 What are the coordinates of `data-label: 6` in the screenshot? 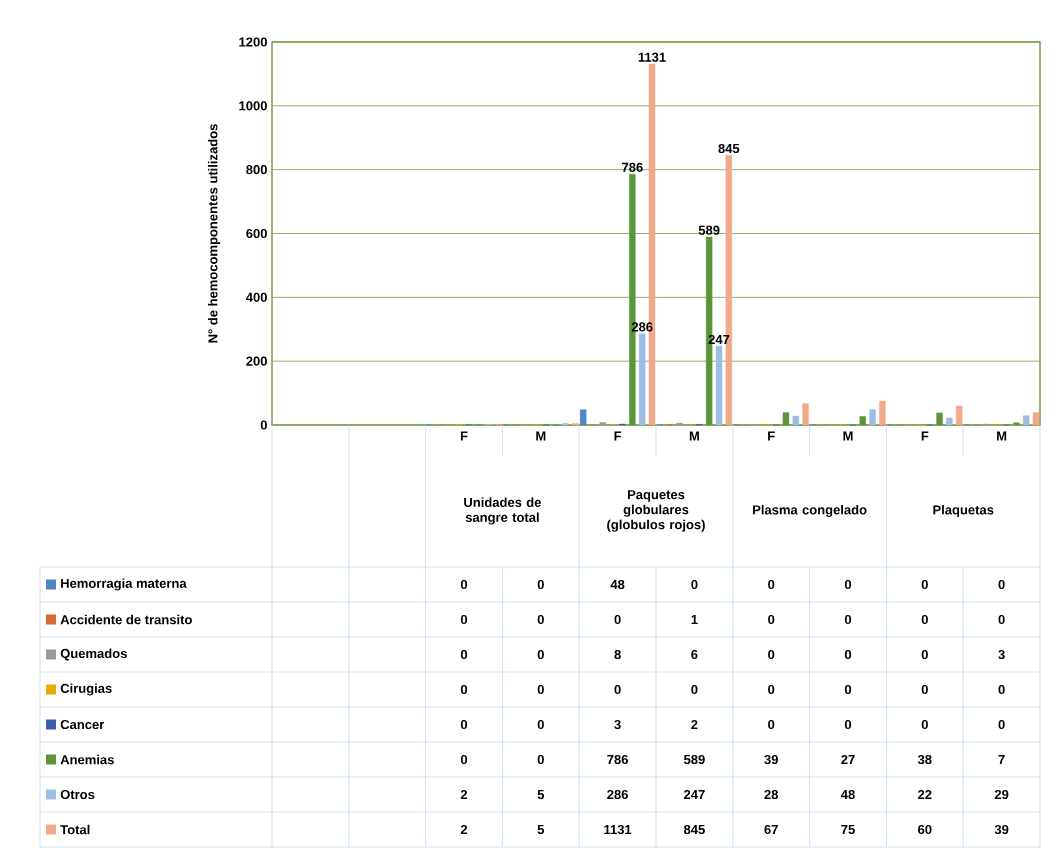 It's located at (694, 654).